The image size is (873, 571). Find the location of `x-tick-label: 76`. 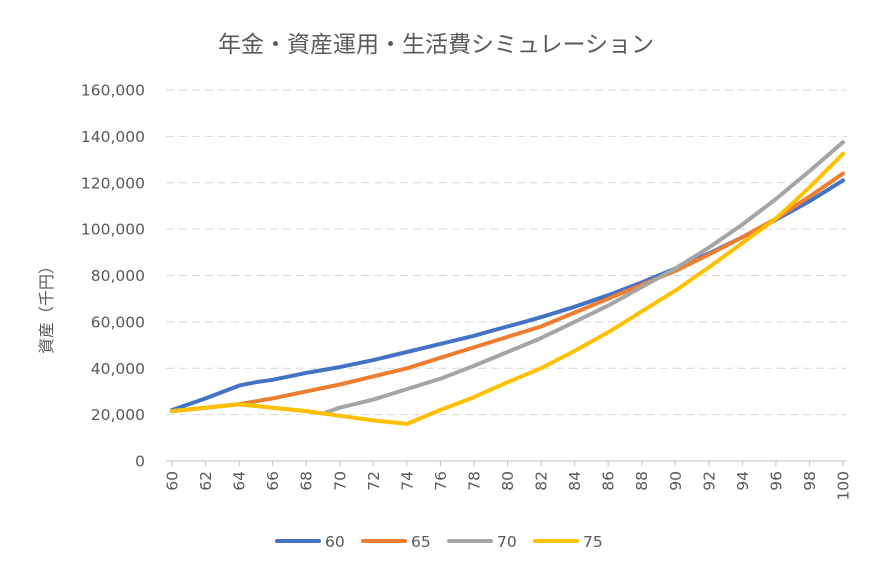

x-tick-label: 76 is located at coordinates (441, 481).